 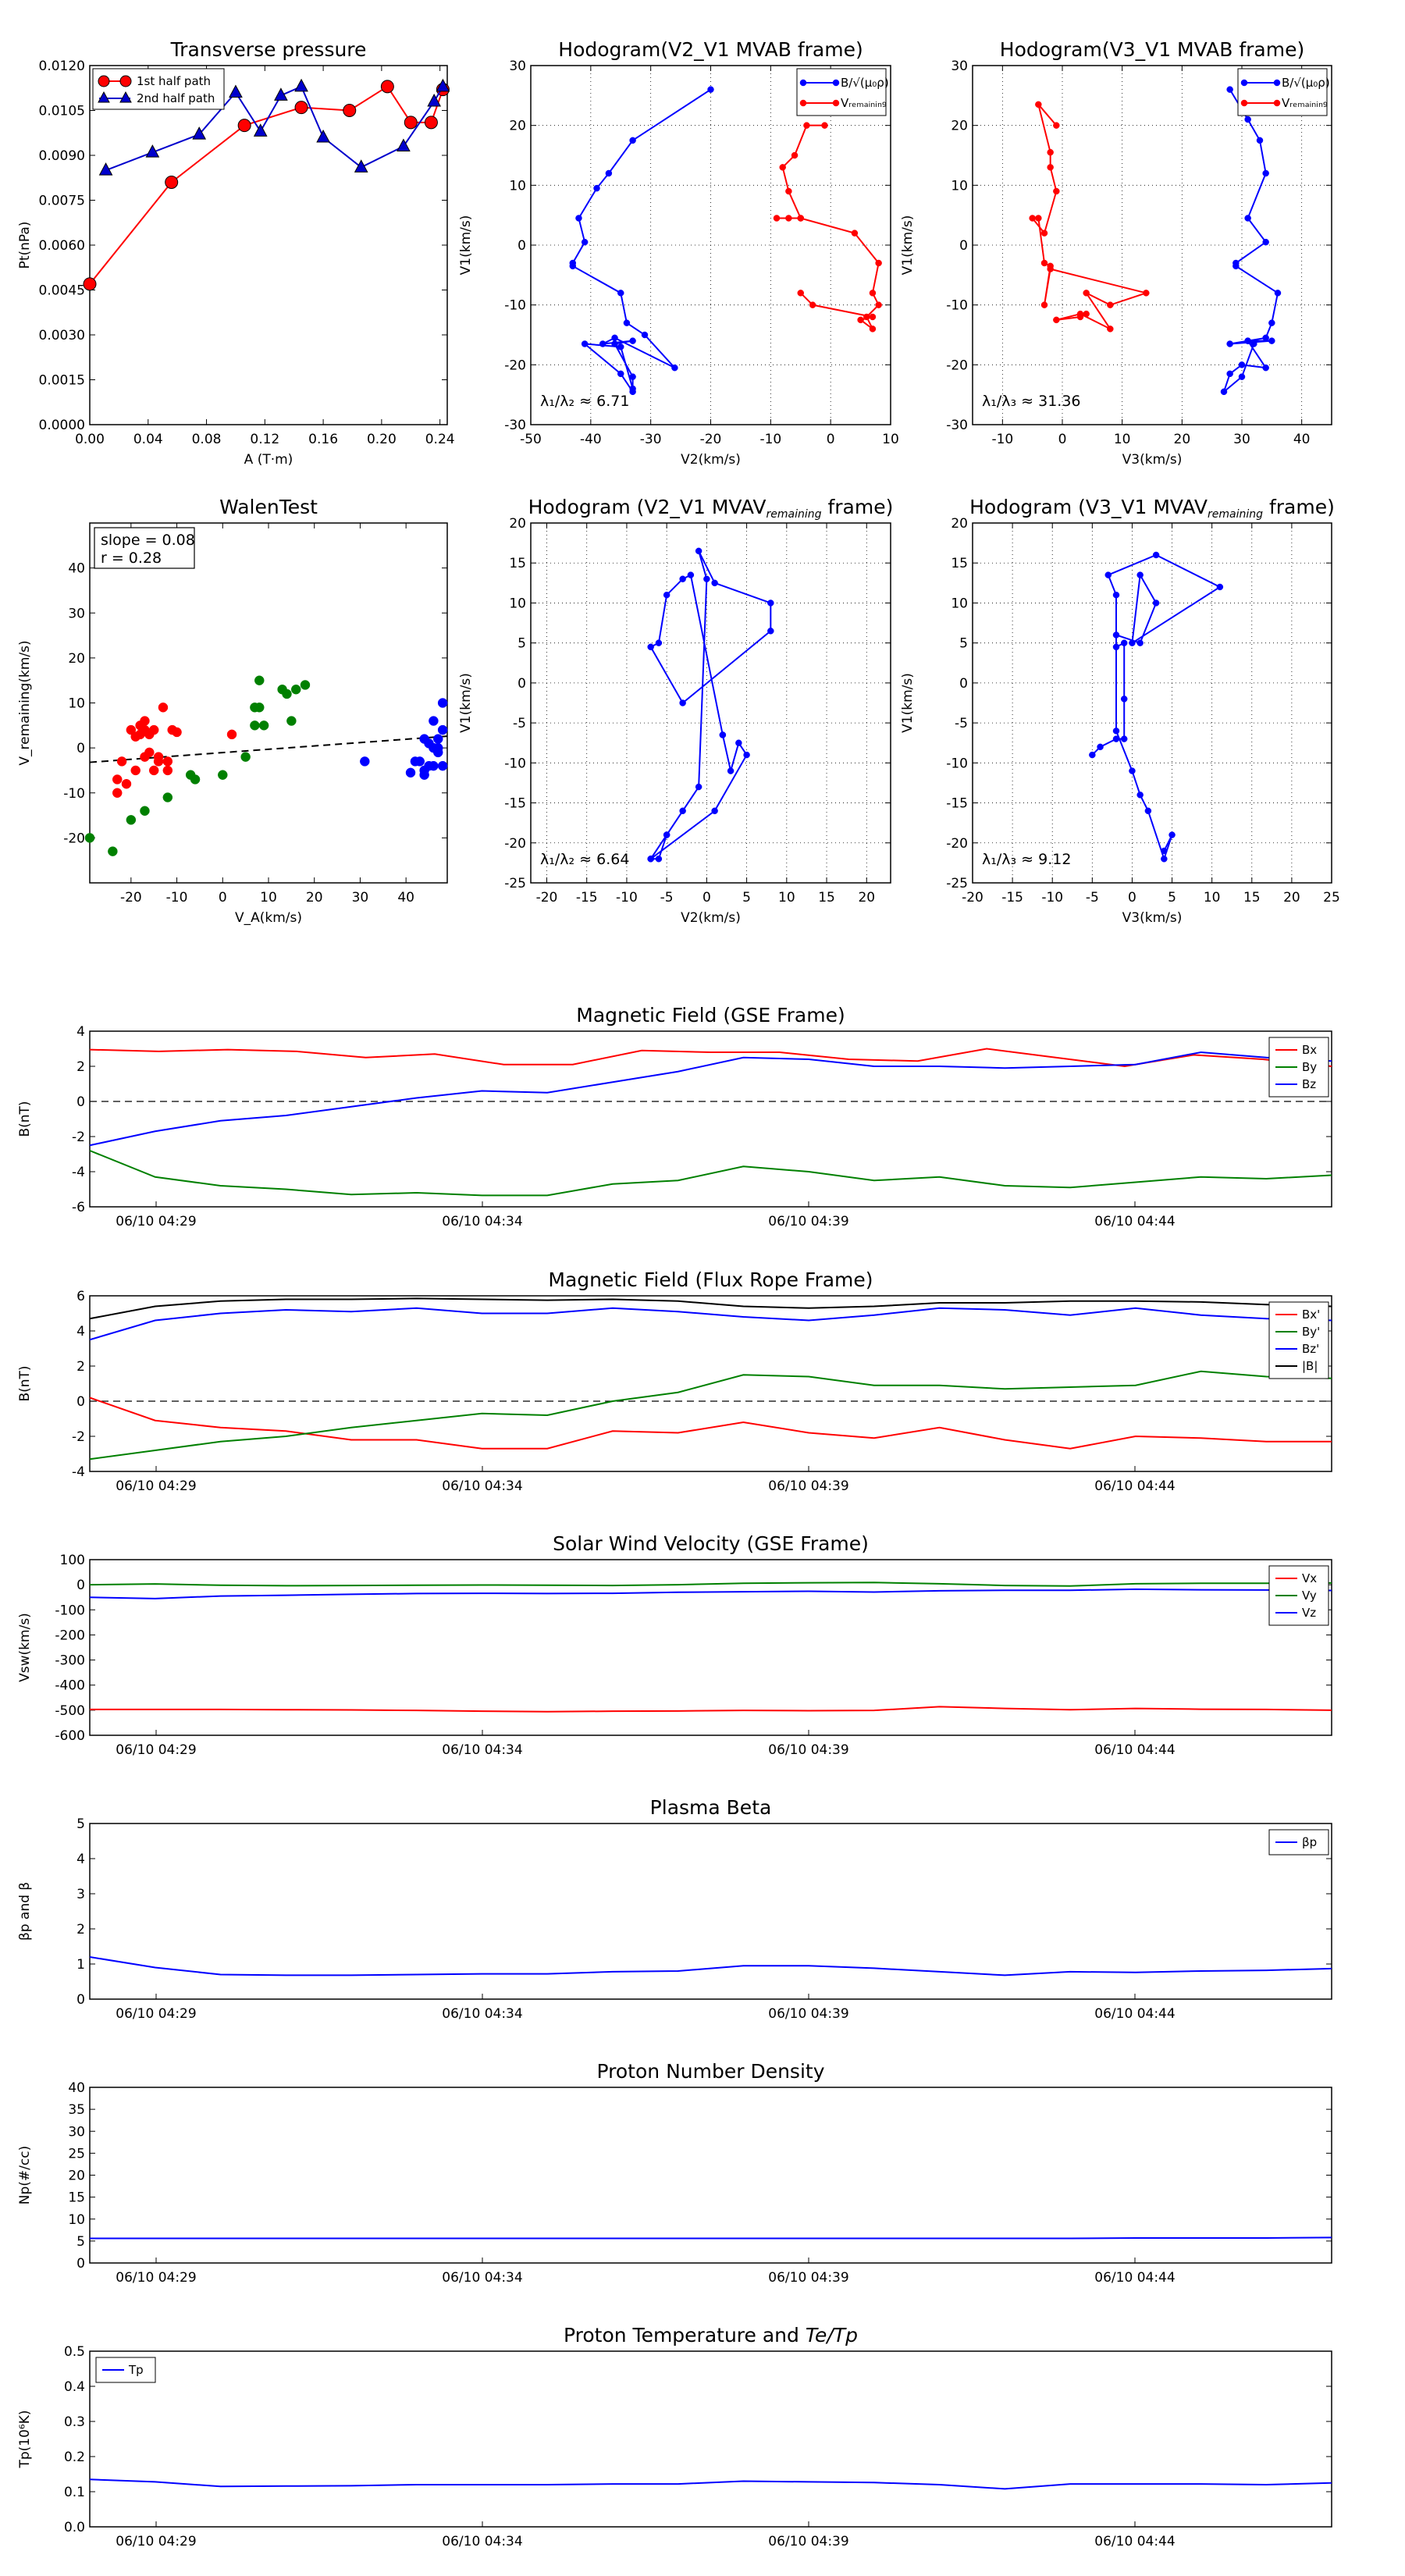 I want to click on chart-title: Magnetic Field (Flux Rope Frame), so click(x=711, y=1279).